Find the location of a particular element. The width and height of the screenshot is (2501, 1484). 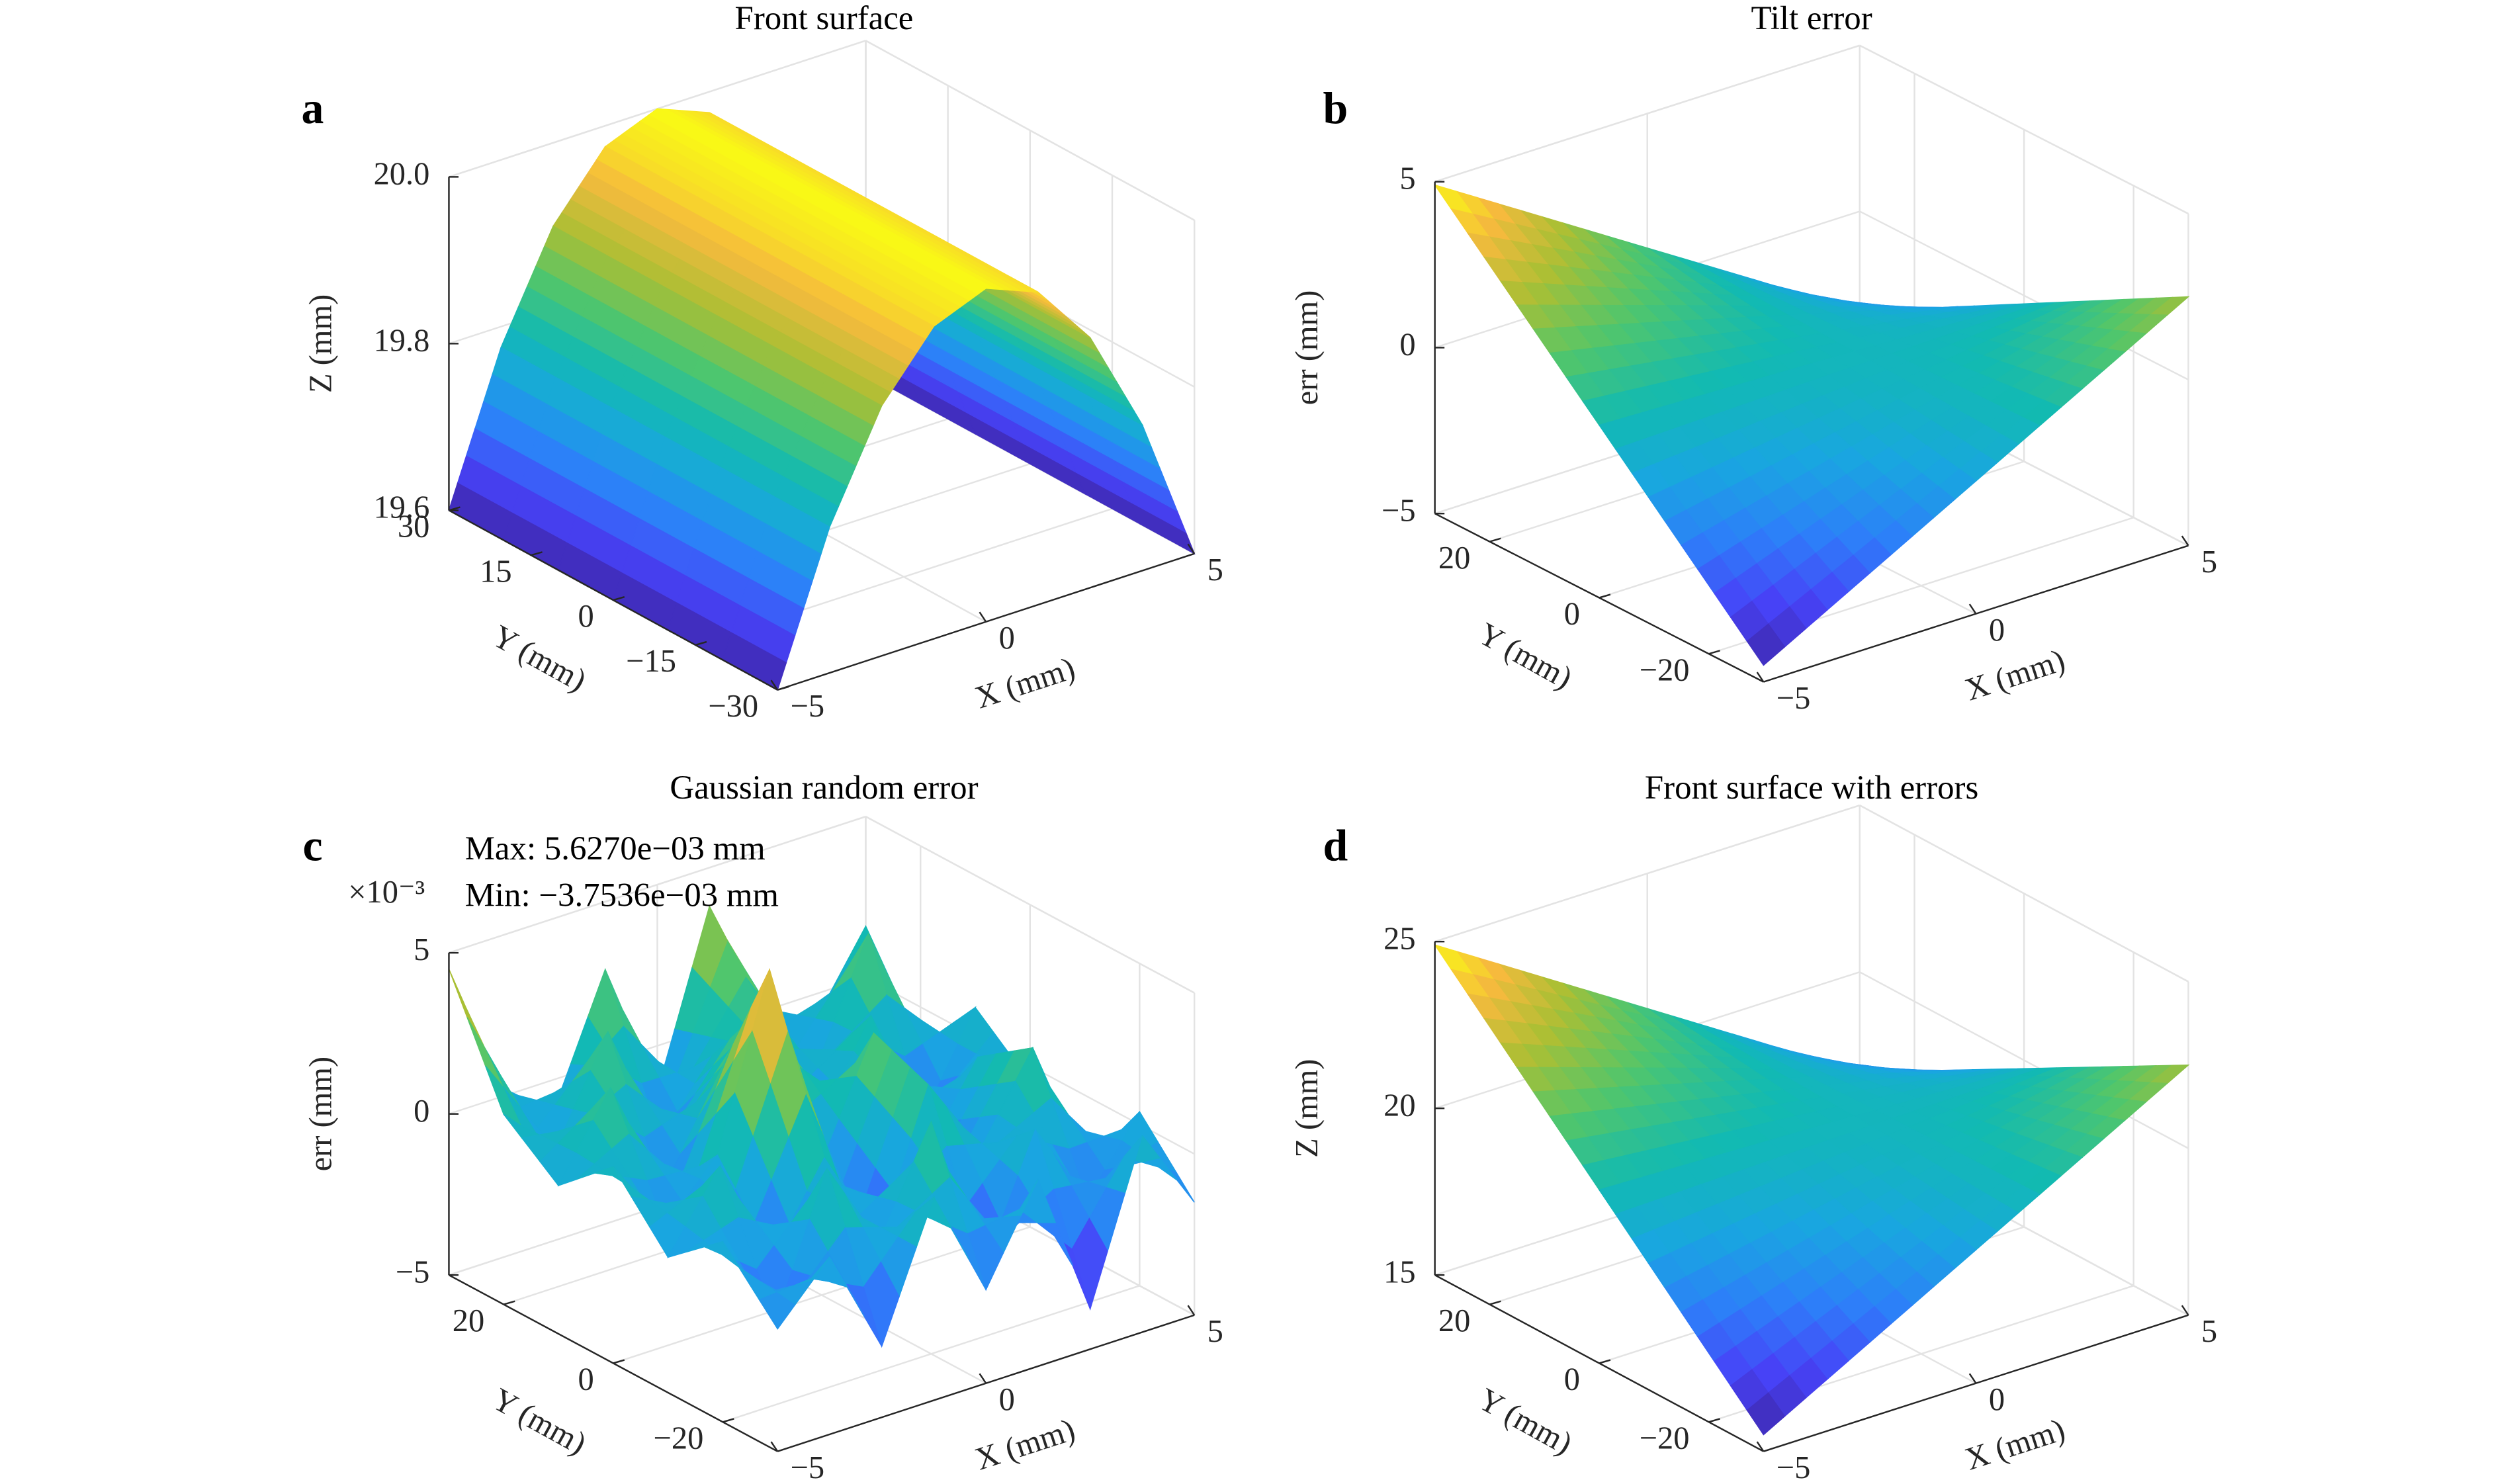

chart-title: Gaussian random error is located at coordinates (824, 788).